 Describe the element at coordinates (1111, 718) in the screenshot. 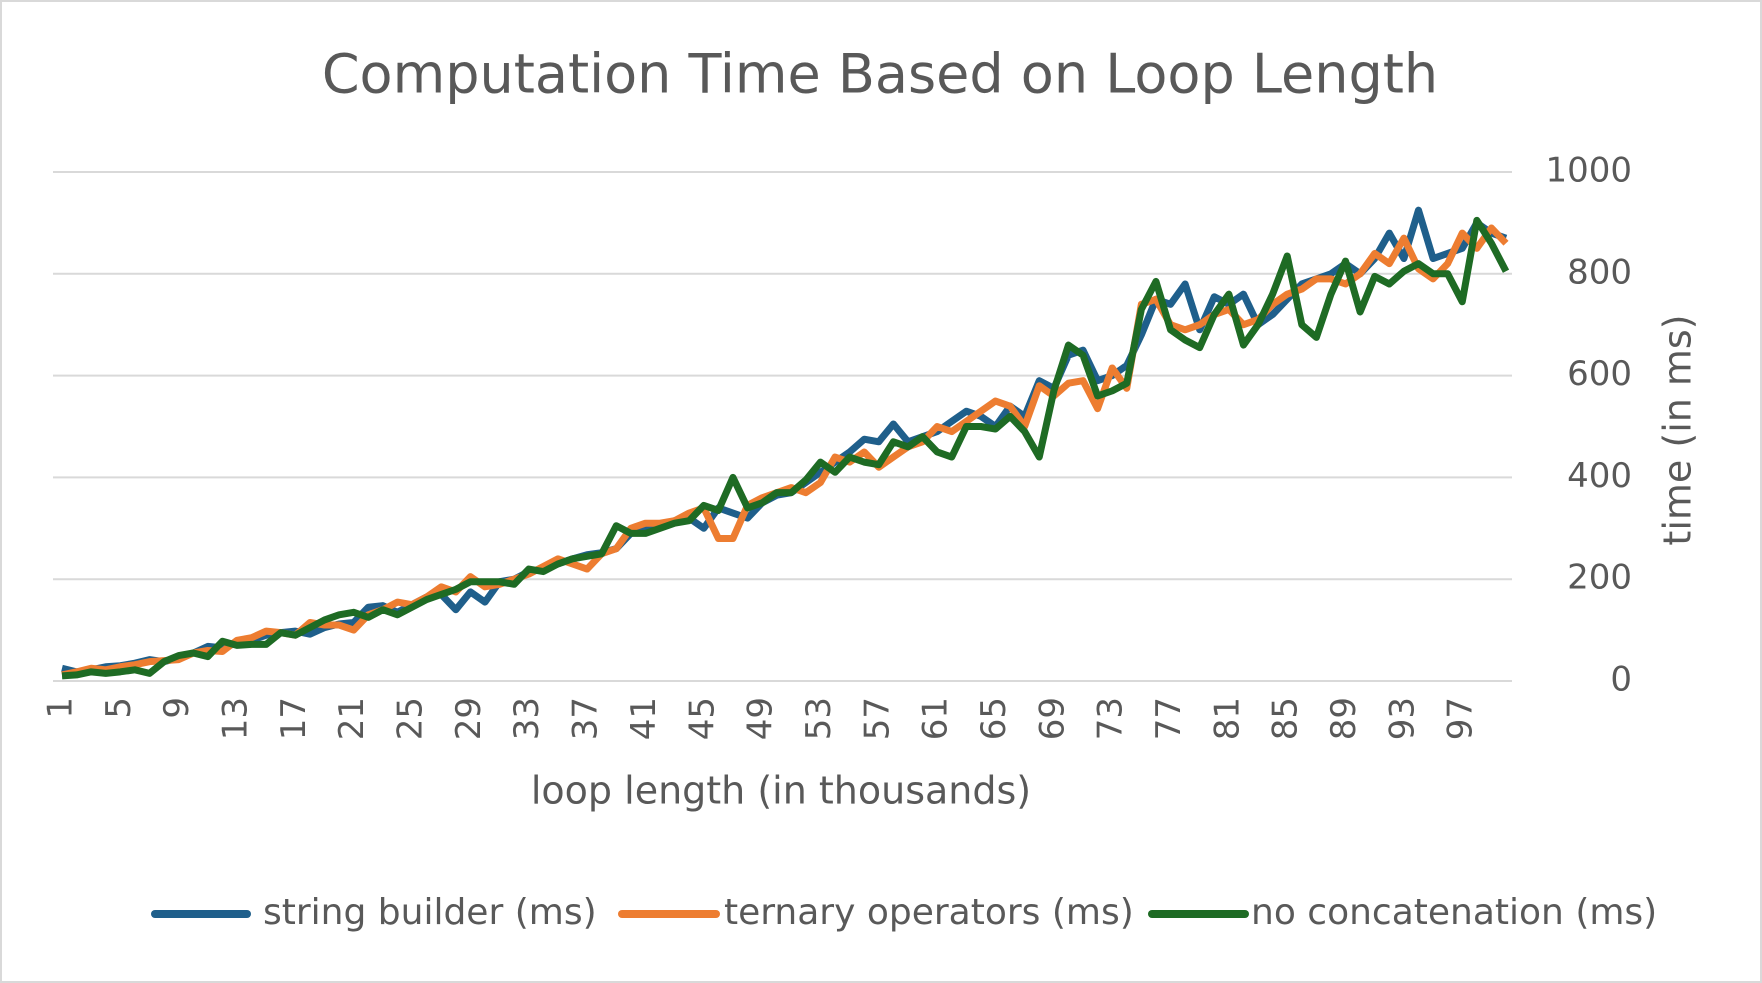

I see `x-tick-label: 73` at that location.